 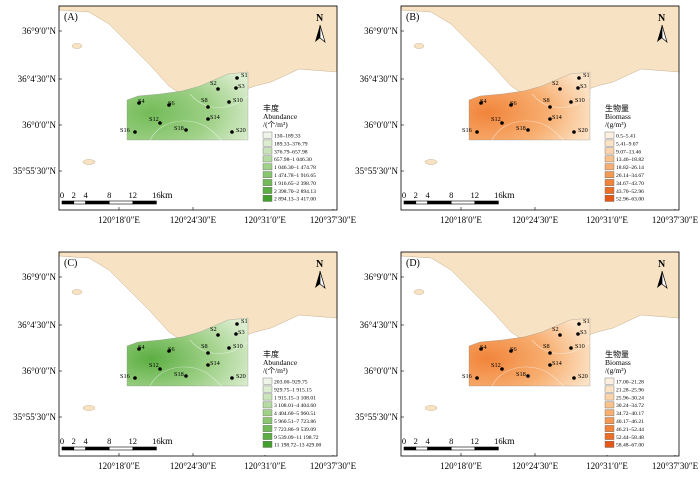 I want to click on legend-class-label: 52.44–58.48, so click(x=630, y=438).